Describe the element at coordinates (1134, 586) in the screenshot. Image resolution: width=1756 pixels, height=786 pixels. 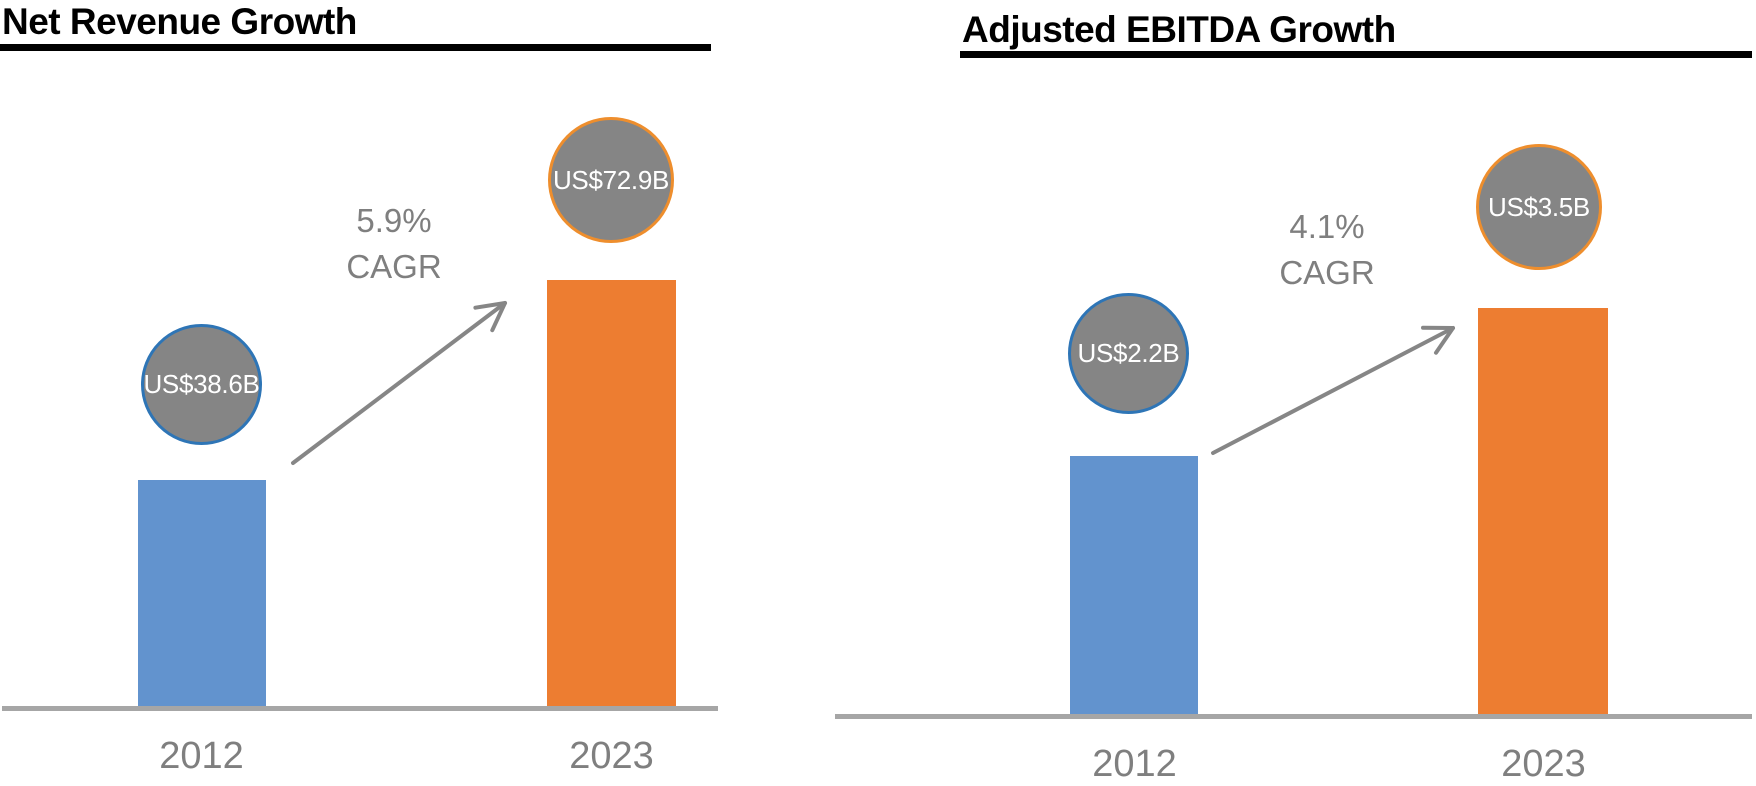
I see `bar-2012-ebitda` at that location.